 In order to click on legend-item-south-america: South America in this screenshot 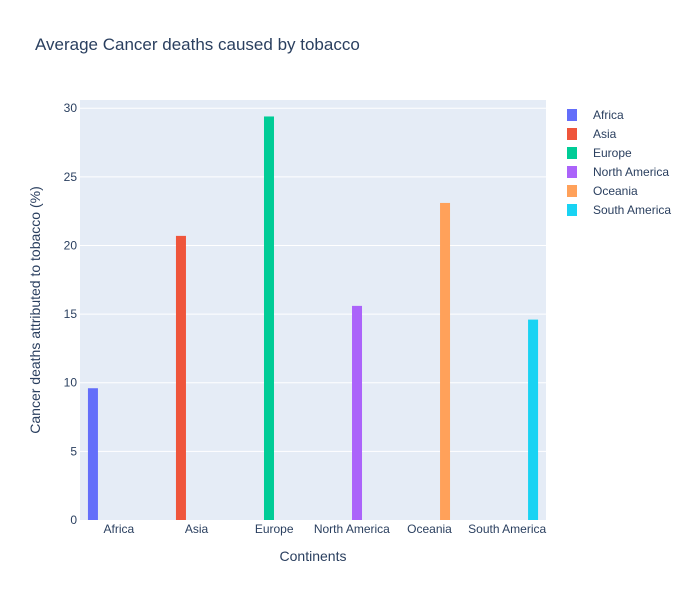, I will do `click(619, 210)`.